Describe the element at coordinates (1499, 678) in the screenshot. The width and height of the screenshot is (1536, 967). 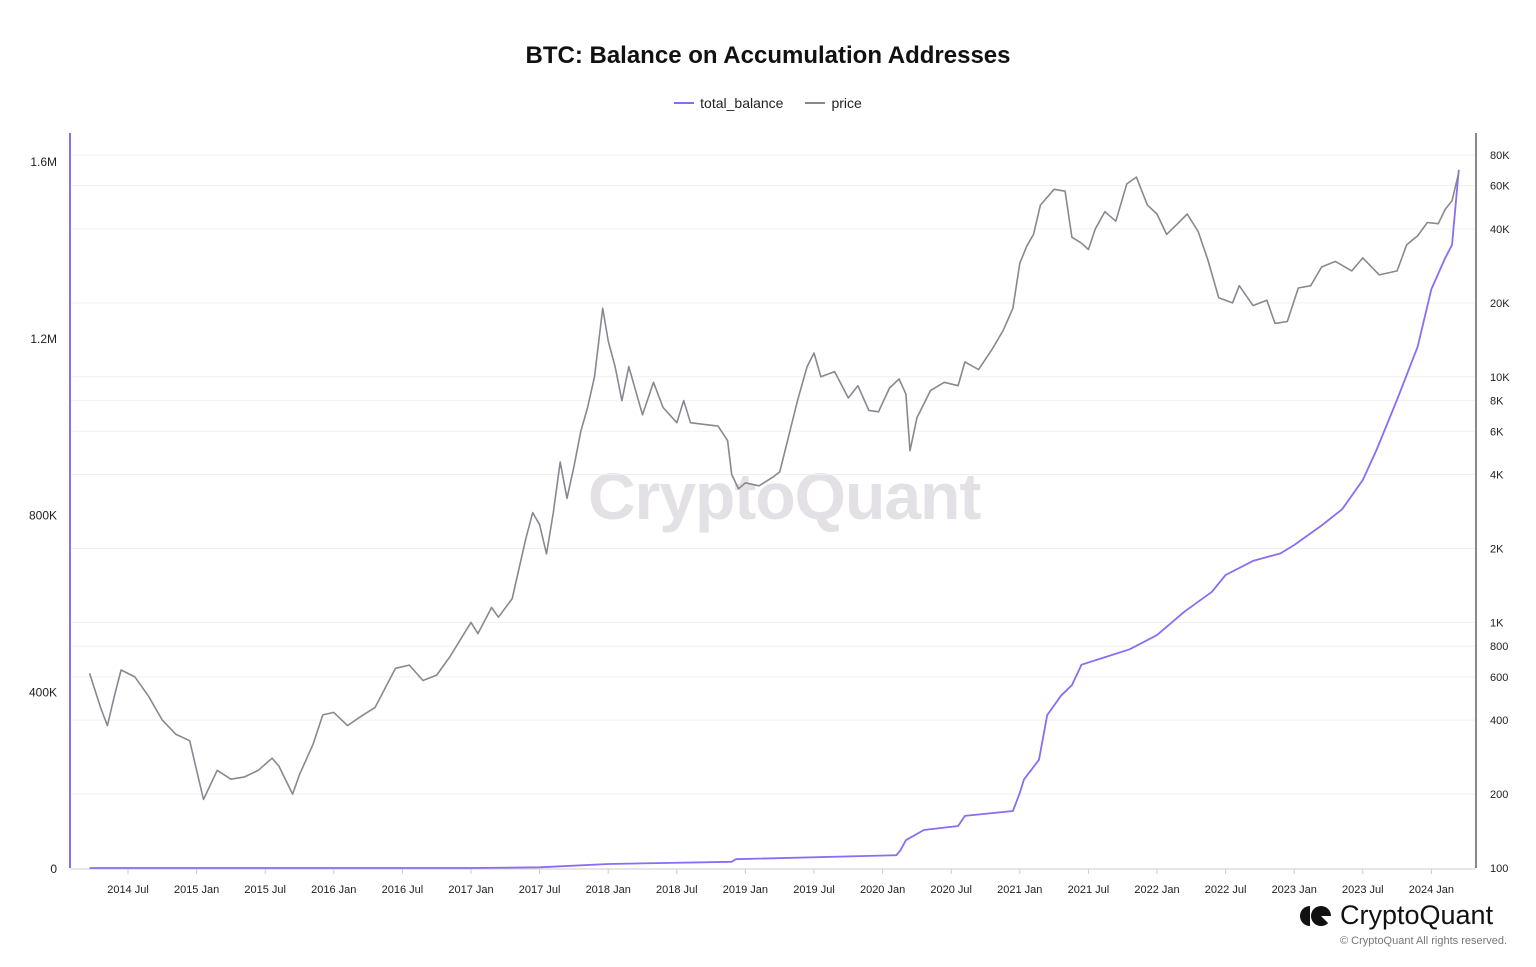
I see `right-axis-tick-label: 600` at that location.